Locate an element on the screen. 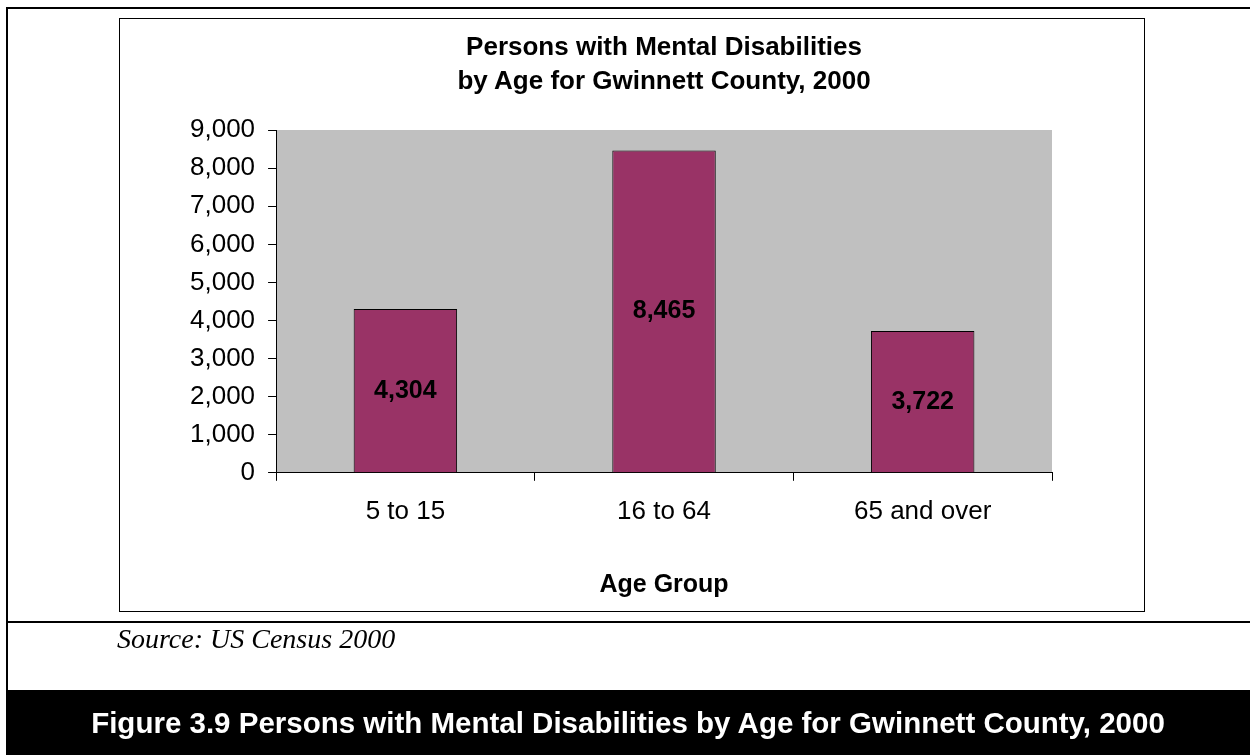 This screenshot has width=1250, height=755. caption-banner: Figure 3.9 Persons with Mental Disabilities by Age for Gwinnett County, 2000 is located at coordinates (628, 722).